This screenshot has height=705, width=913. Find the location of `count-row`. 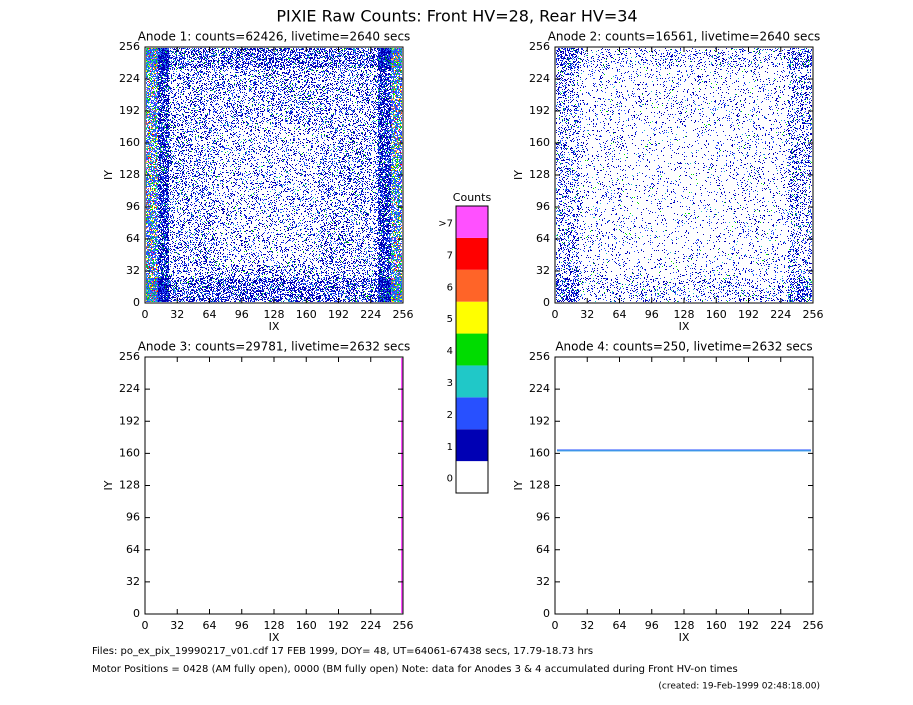

count-row is located at coordinates (684, 451).